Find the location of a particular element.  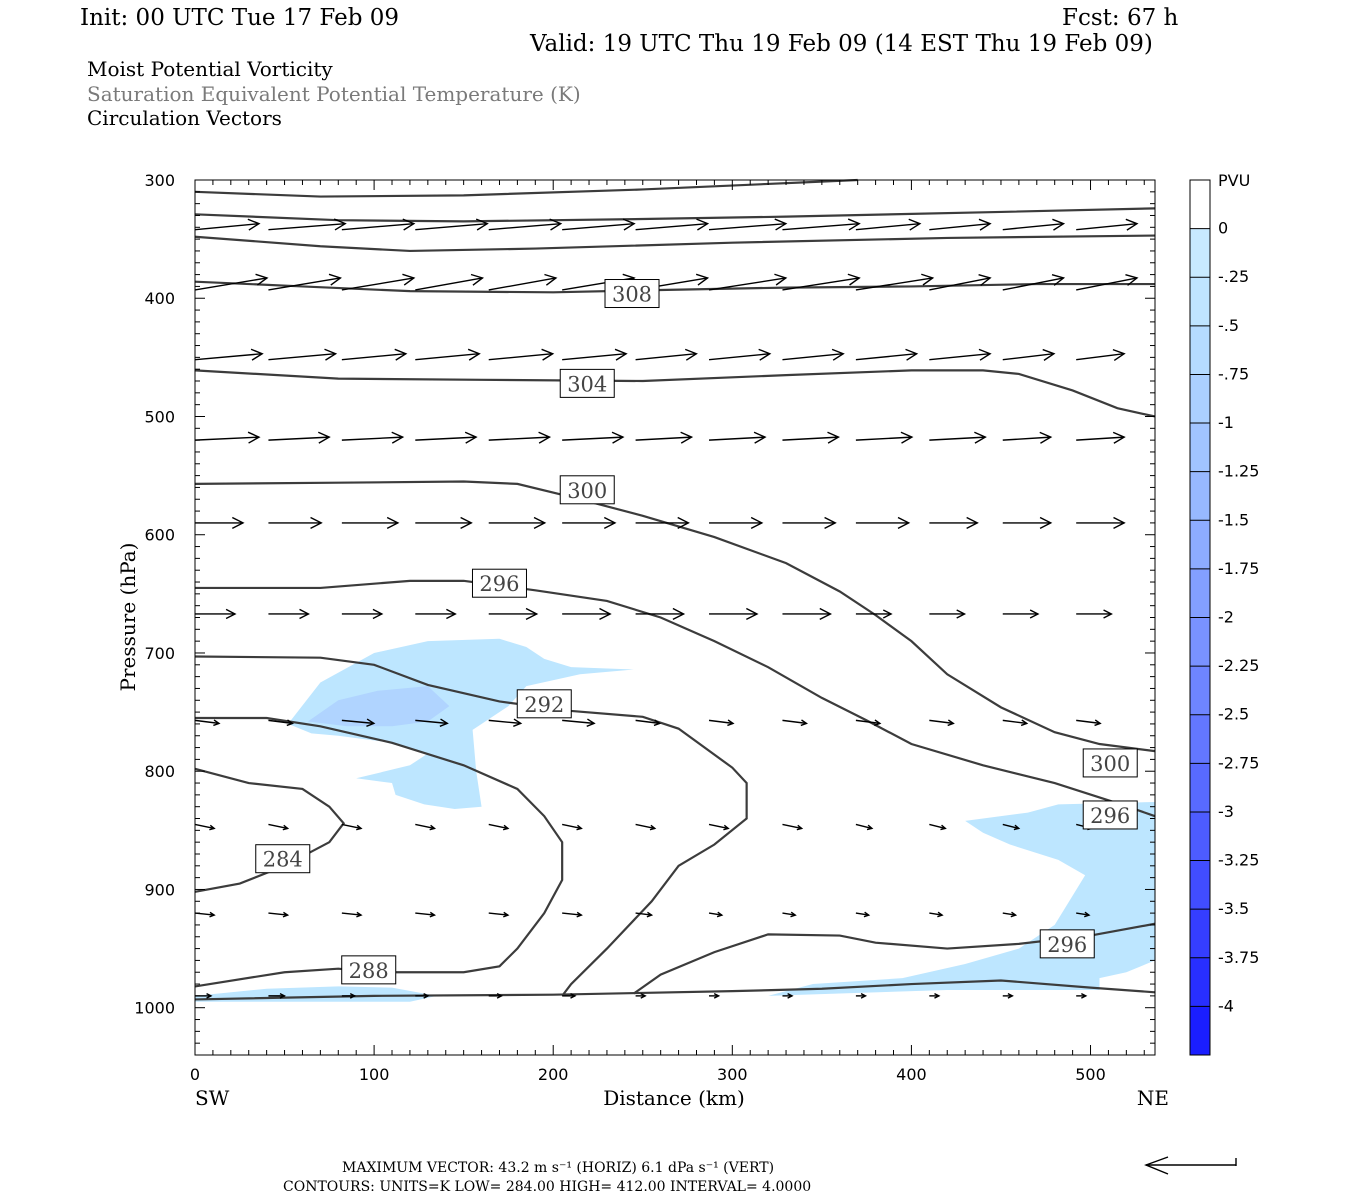

contour-label: 296 is located at coordinates (1110, 816).